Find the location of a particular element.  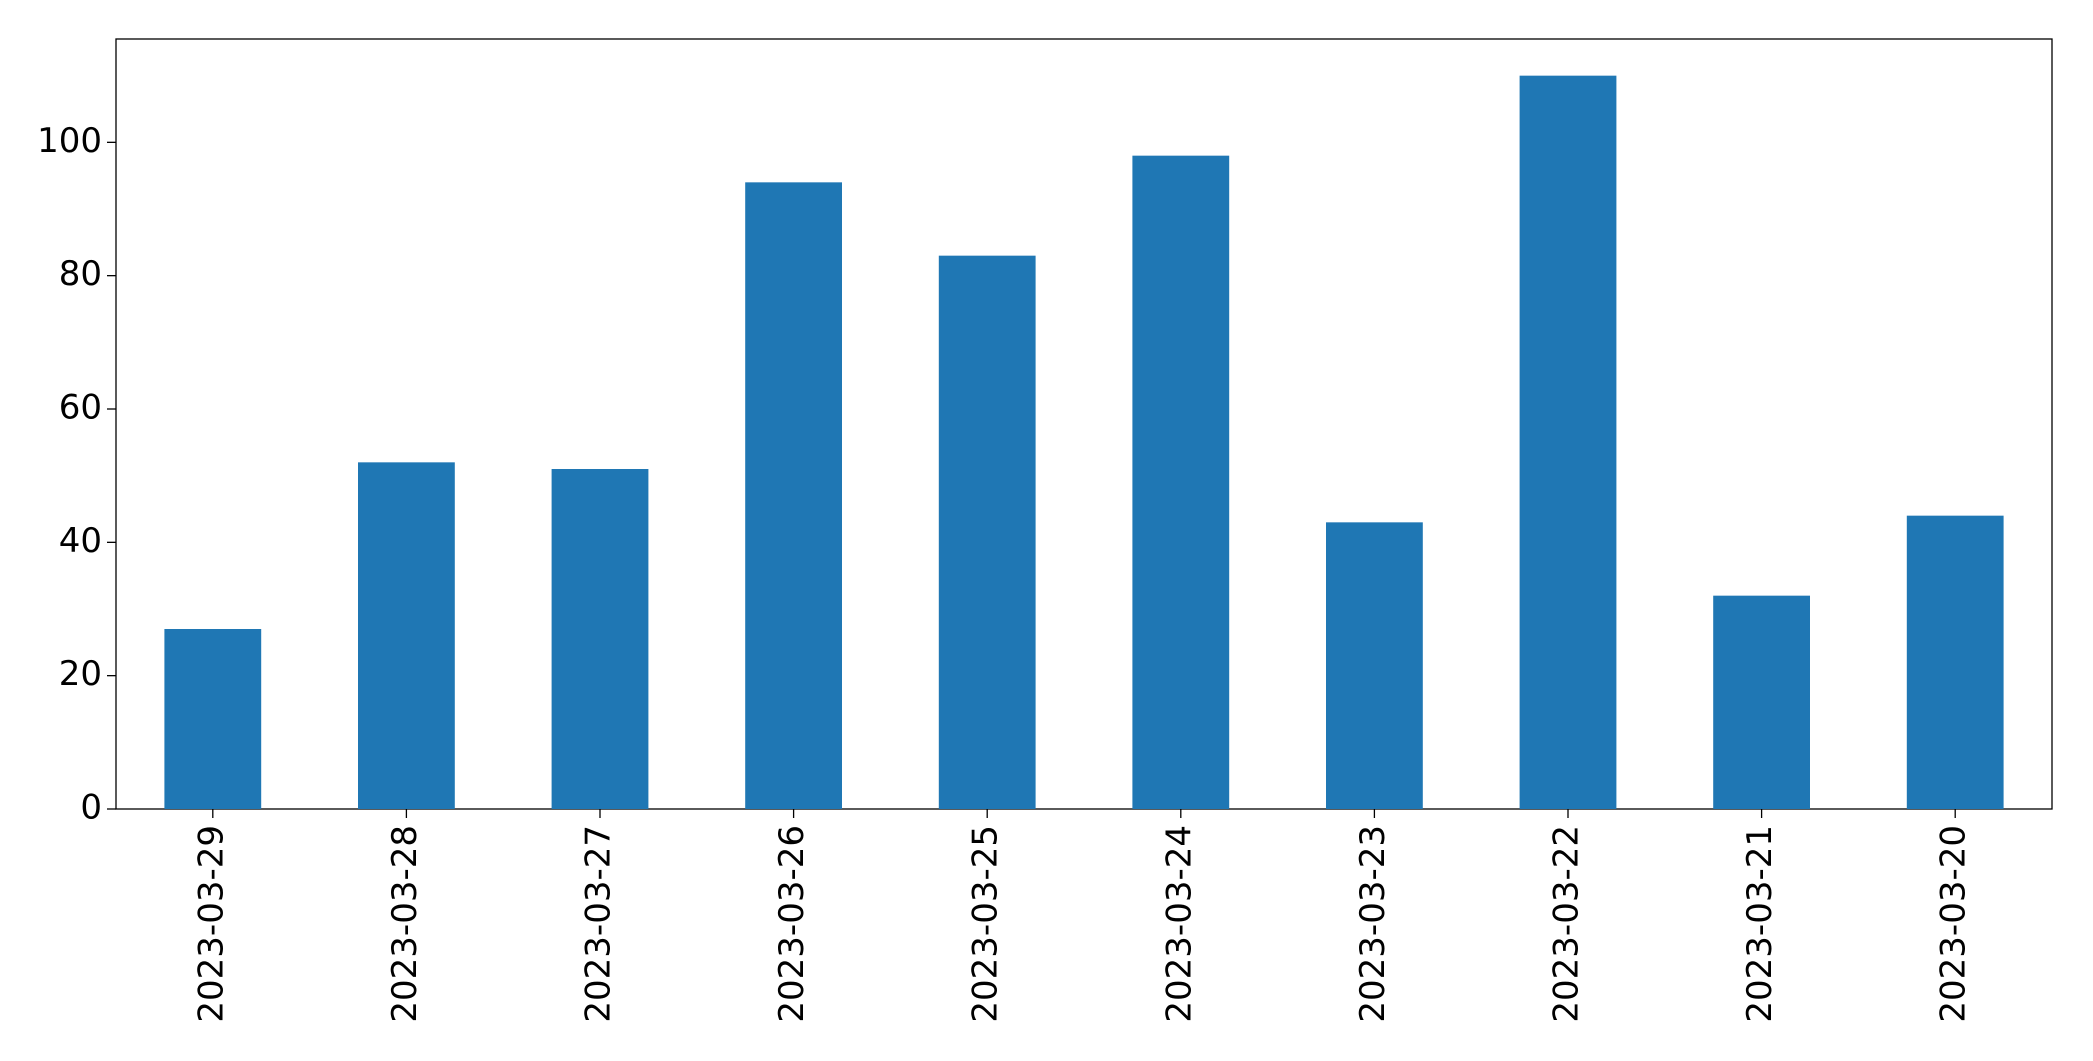

y-tick-label: 0 is located at coordinates (91, 808).